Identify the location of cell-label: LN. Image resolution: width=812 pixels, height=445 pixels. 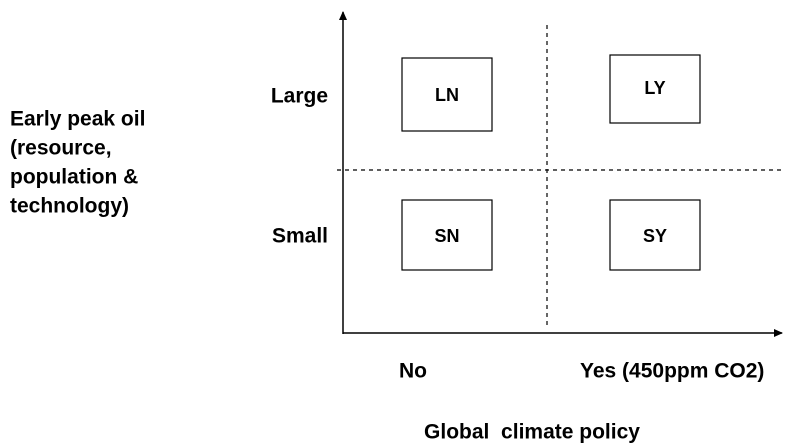
(447, 95).